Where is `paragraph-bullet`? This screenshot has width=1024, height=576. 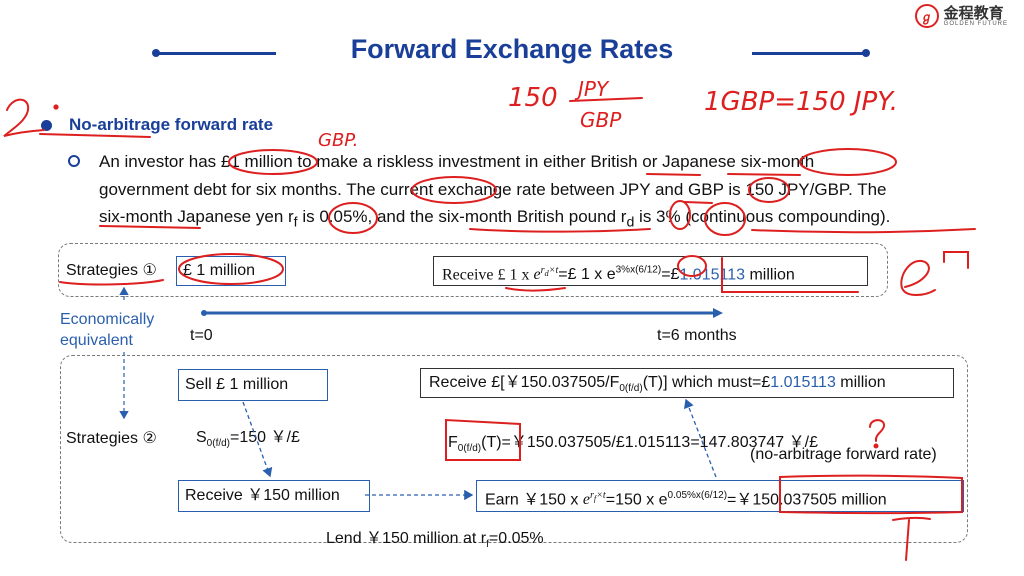 paragraph-bullet is located at coordinates (74, 161).